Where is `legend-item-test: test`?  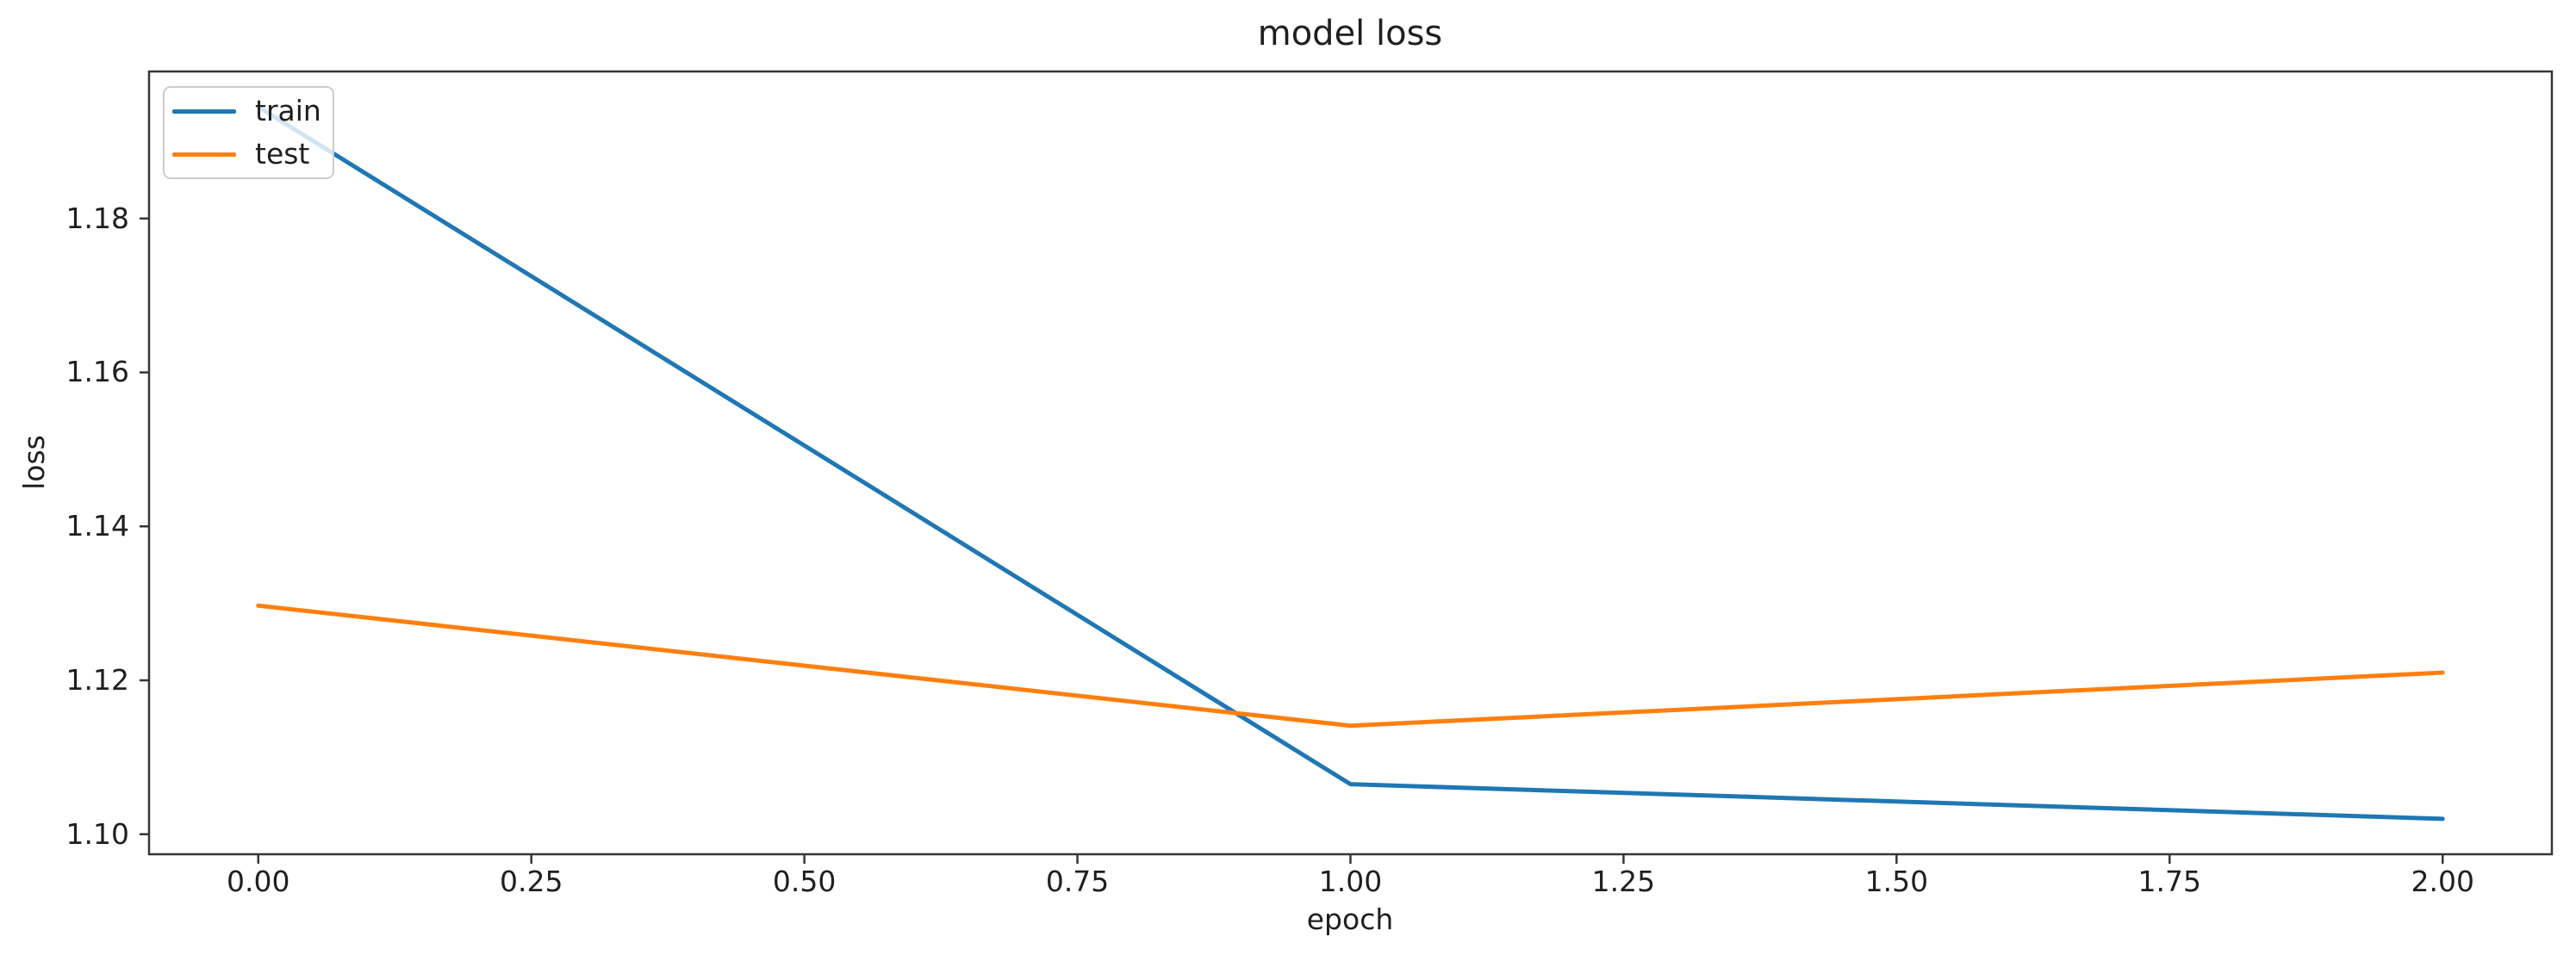
legend-item-test: test is located at coordinates (253, 154).